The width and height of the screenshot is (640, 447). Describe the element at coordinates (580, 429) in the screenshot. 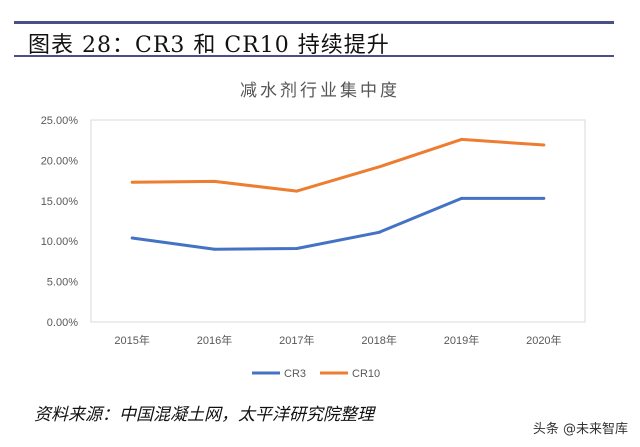

I see `watermark: 头条 @未来智库` at that location.